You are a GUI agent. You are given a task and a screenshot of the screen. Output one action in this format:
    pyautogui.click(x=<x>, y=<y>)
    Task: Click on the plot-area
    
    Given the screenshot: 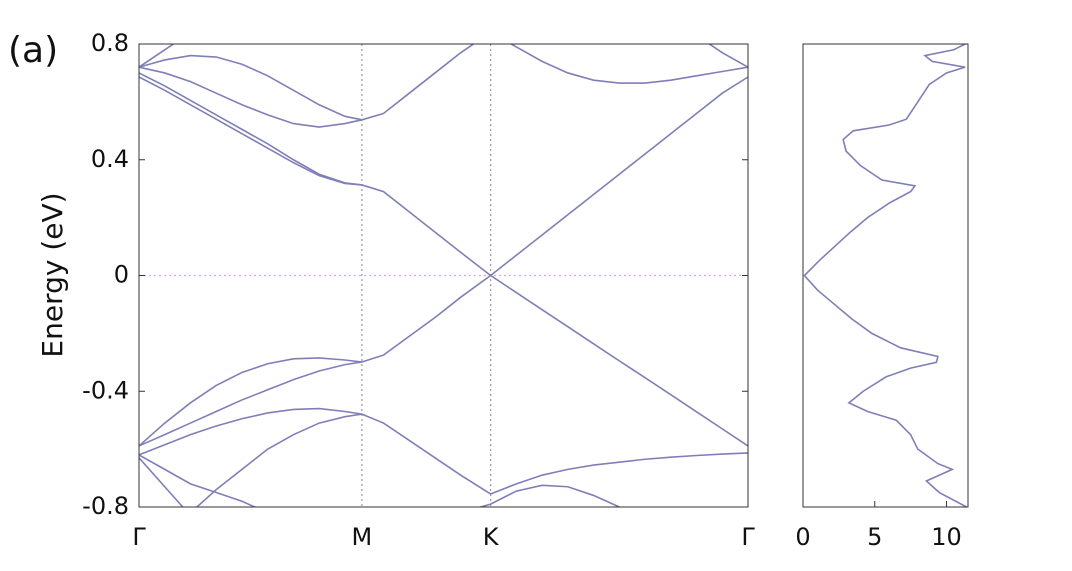 What is the action you would take?
    pyautogui.click(x=885, y=275)
    